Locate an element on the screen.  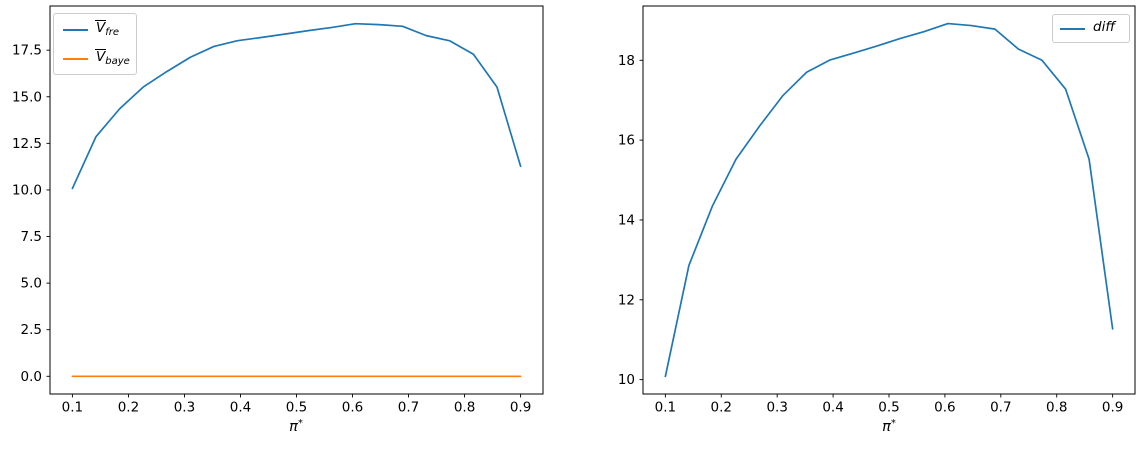
legend-label: diff is located at coordinates (1104, 27).